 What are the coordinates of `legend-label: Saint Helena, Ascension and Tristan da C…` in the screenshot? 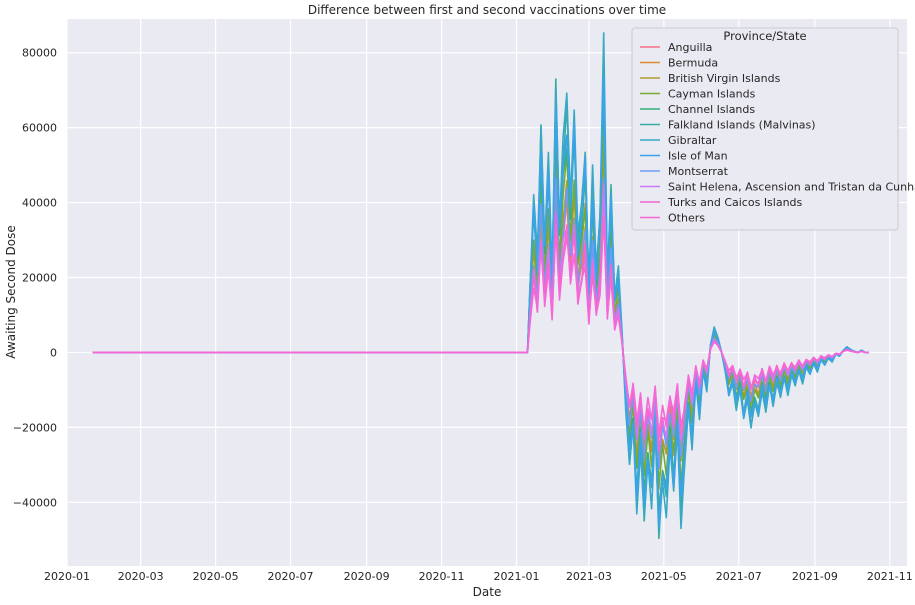 It's located at (791, 187).